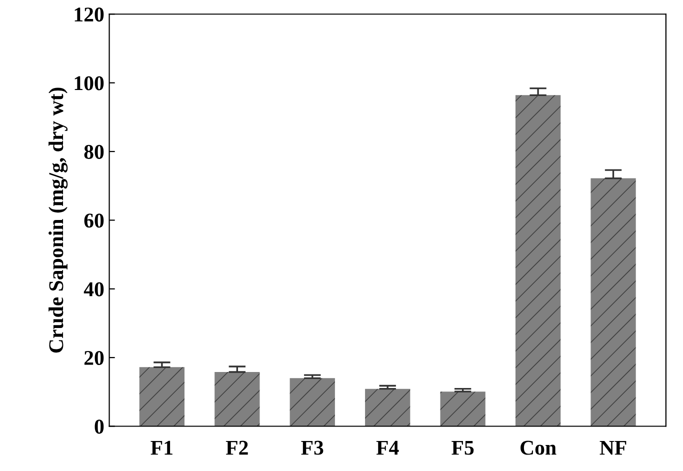 This screenshot has height=471, width=683. What do you see at coordinates (94, 221) in the screenshot?
I see `y-tick-label: 60` at bounding box center [94, 221].